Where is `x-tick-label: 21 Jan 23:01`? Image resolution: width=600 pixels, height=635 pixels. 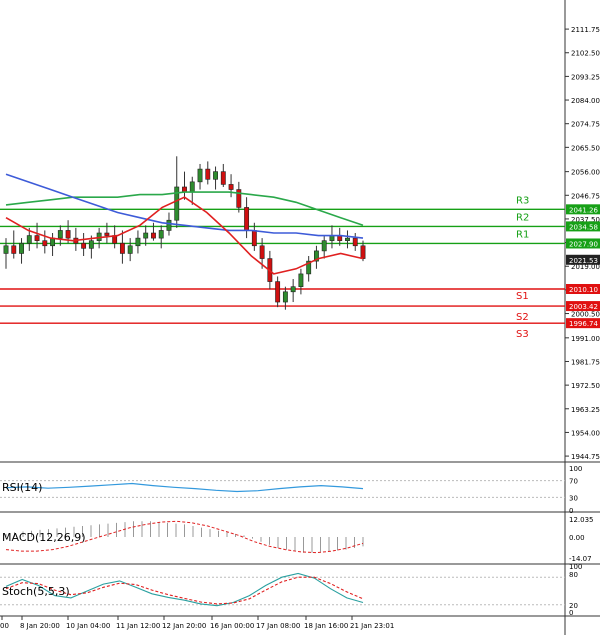
x-tick-label: 21 Jan 23:01 is located at coordinates (372, 626).